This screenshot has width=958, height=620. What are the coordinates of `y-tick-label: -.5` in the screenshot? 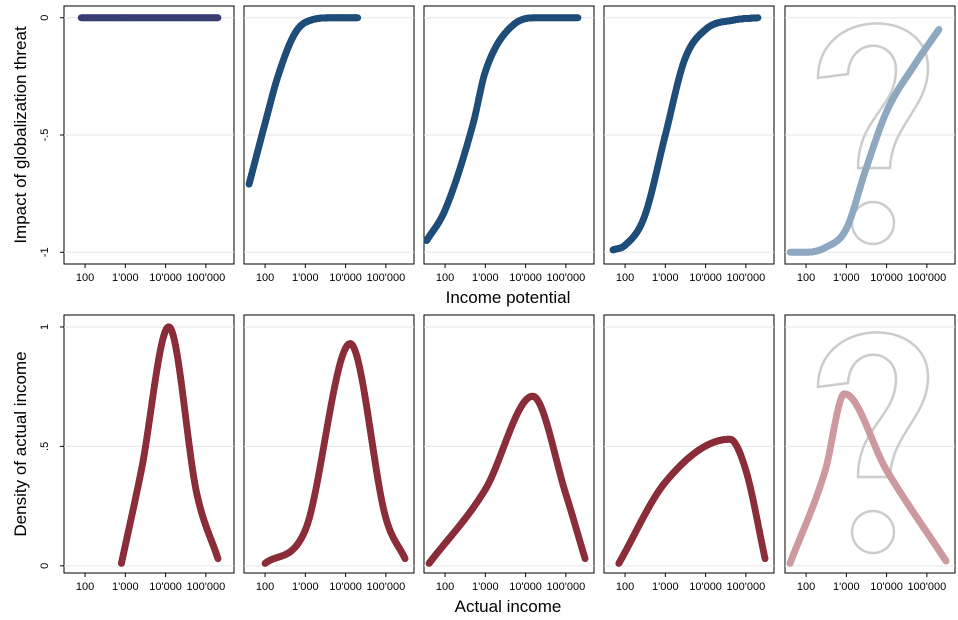 It's located at (45, 135).